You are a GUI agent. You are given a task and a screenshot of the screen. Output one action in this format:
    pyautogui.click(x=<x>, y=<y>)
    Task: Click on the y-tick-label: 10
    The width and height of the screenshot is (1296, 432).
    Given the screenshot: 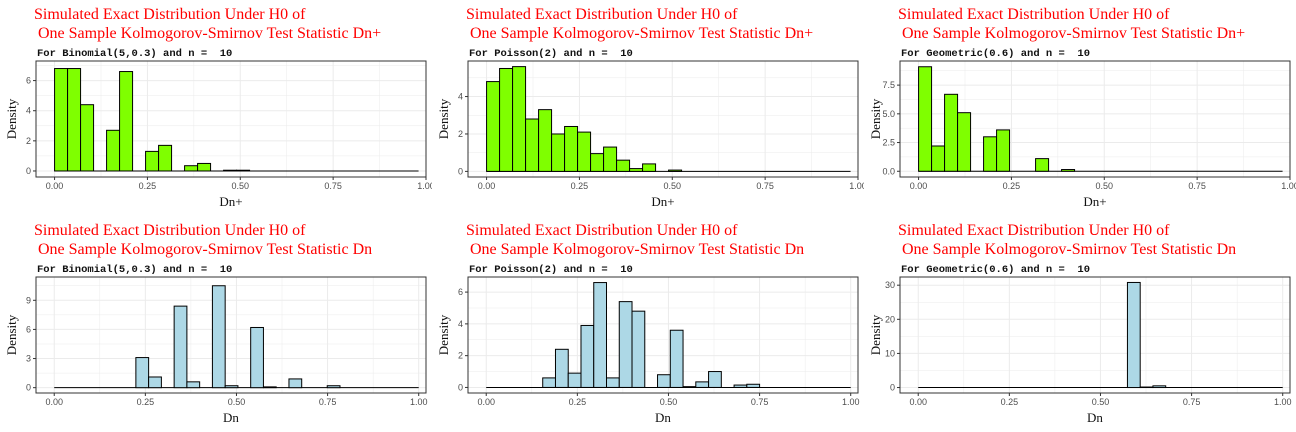 What is the action you would take?
    pyautogui.click(x=890, y=353)
    